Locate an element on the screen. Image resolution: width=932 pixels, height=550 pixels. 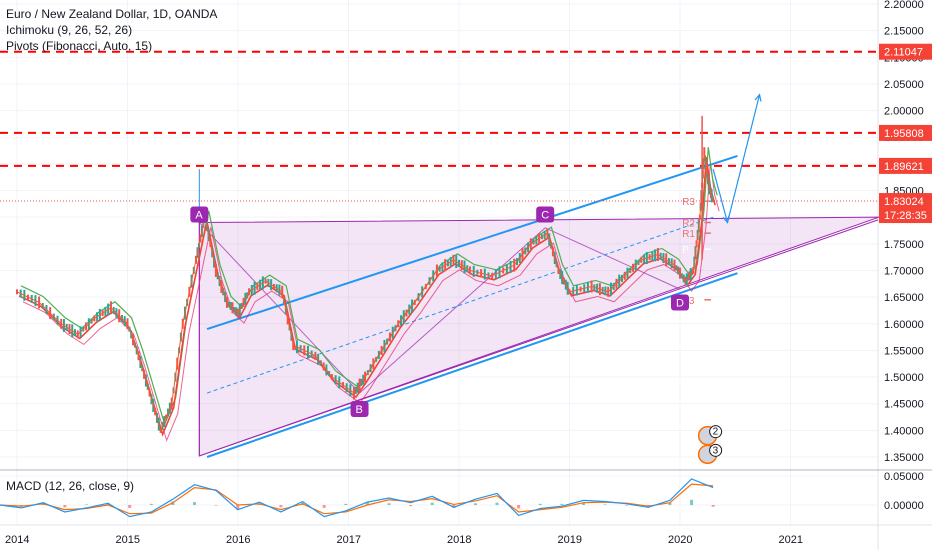
pivots-indicator-label: Pivots (Fibonacci, Auto, 15) is located at coordinates (79, 46).